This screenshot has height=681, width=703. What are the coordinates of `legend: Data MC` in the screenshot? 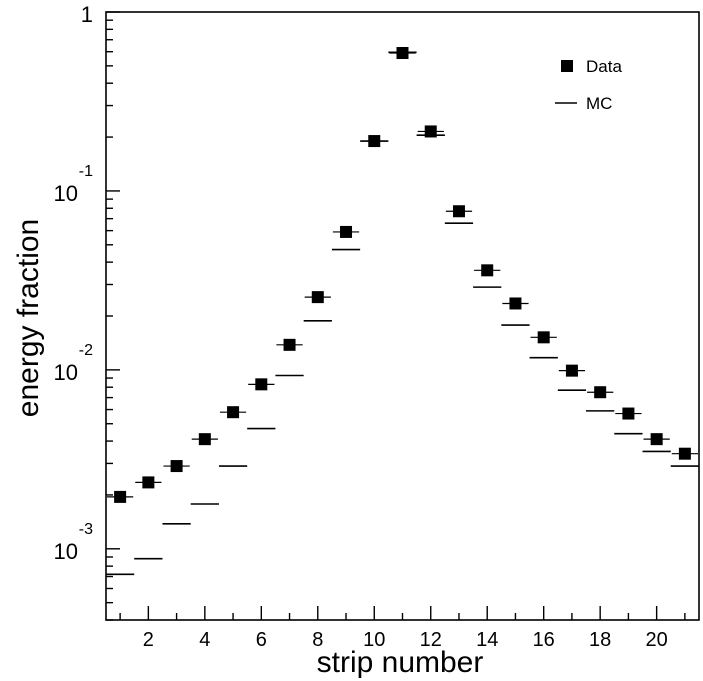 It's located at (588, 85).